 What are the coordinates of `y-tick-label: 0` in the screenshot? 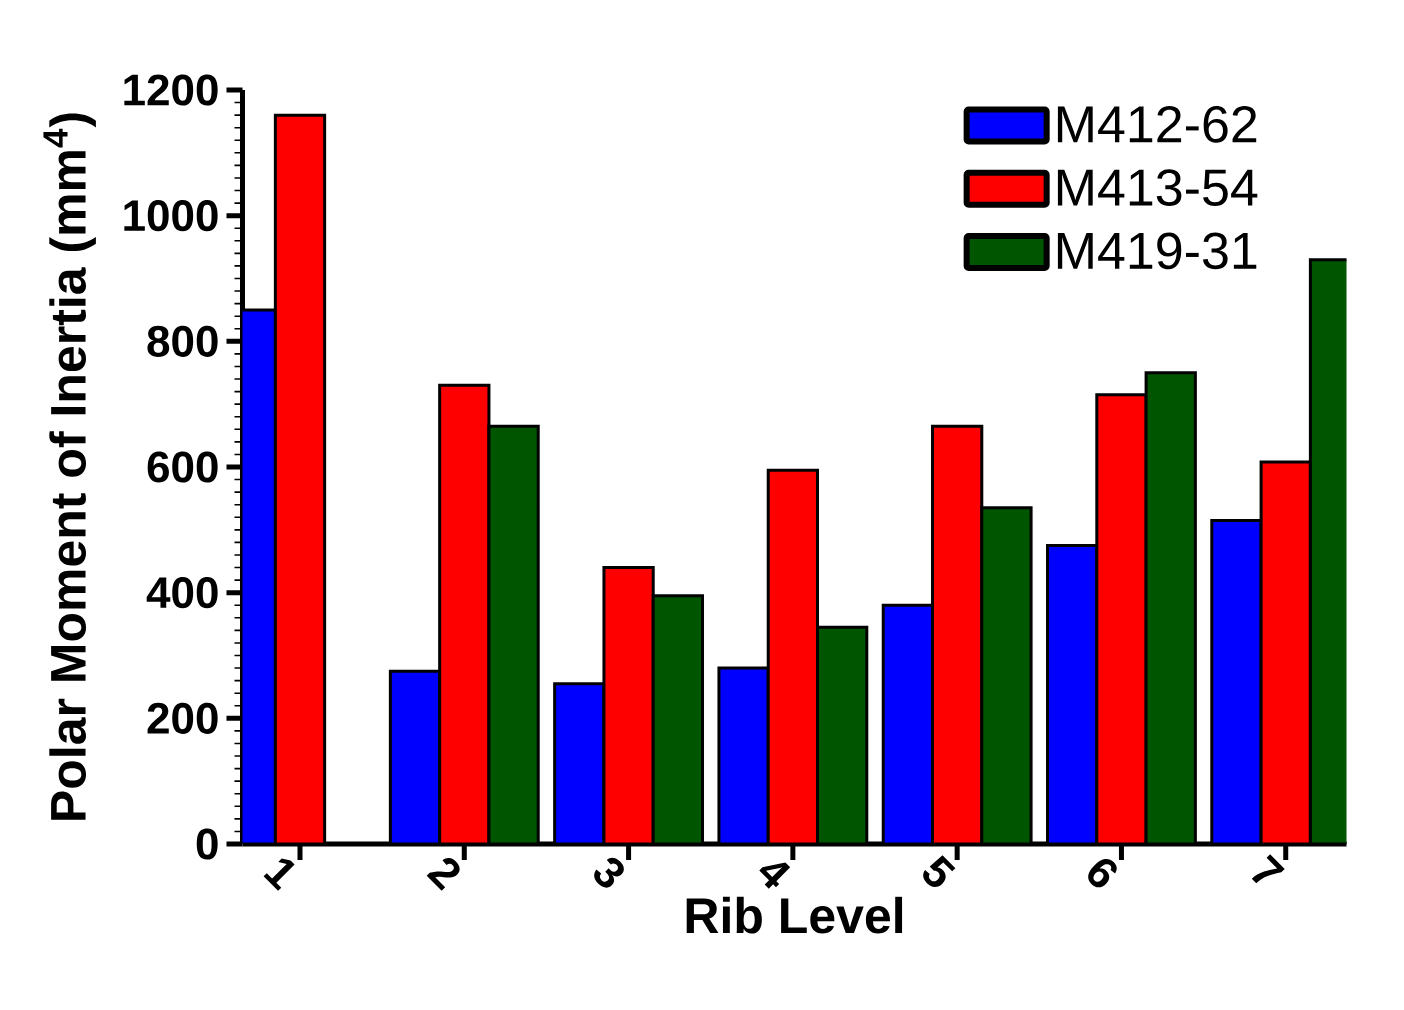 It's located at (207, 844).